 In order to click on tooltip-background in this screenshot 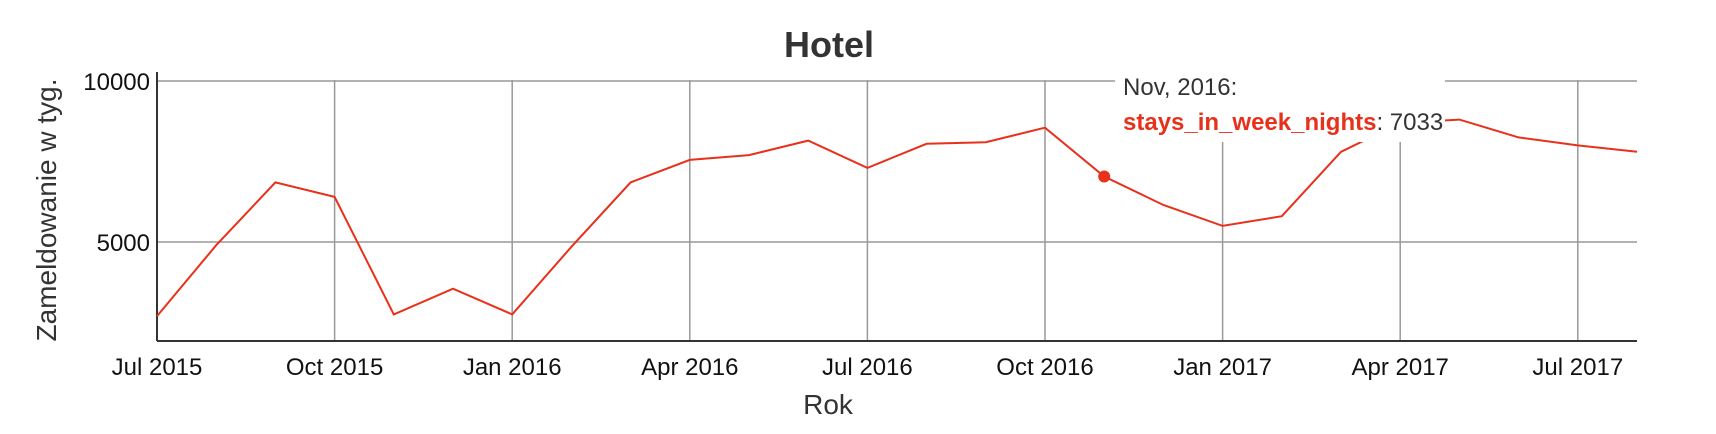, I will do `click(1280, 106)`.